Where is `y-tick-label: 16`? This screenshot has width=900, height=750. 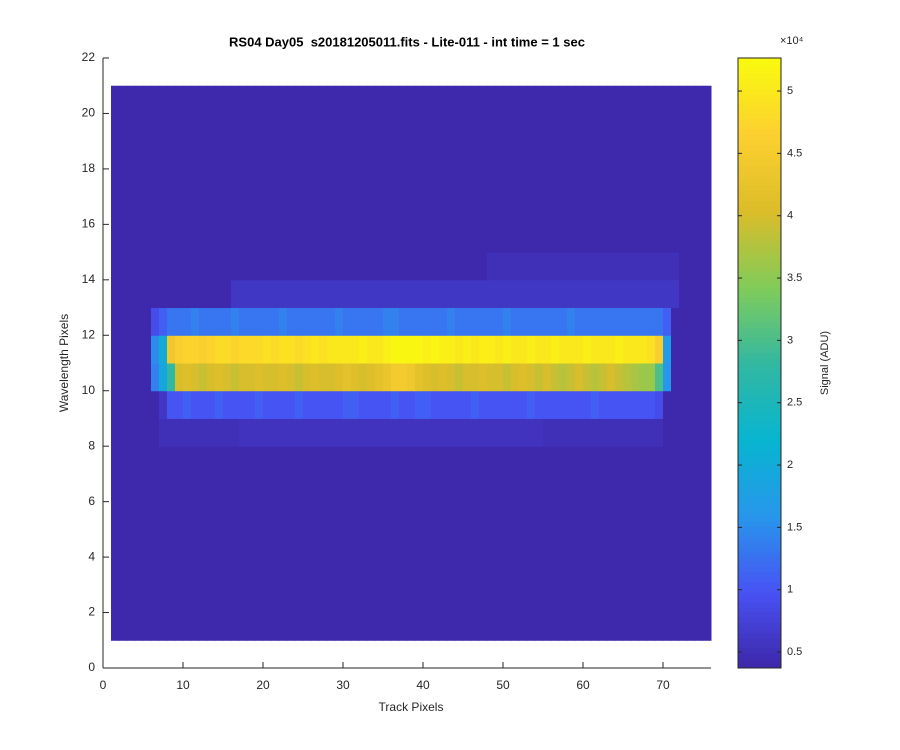 y-tick-label: 16 is located at coordinates (89, 224).